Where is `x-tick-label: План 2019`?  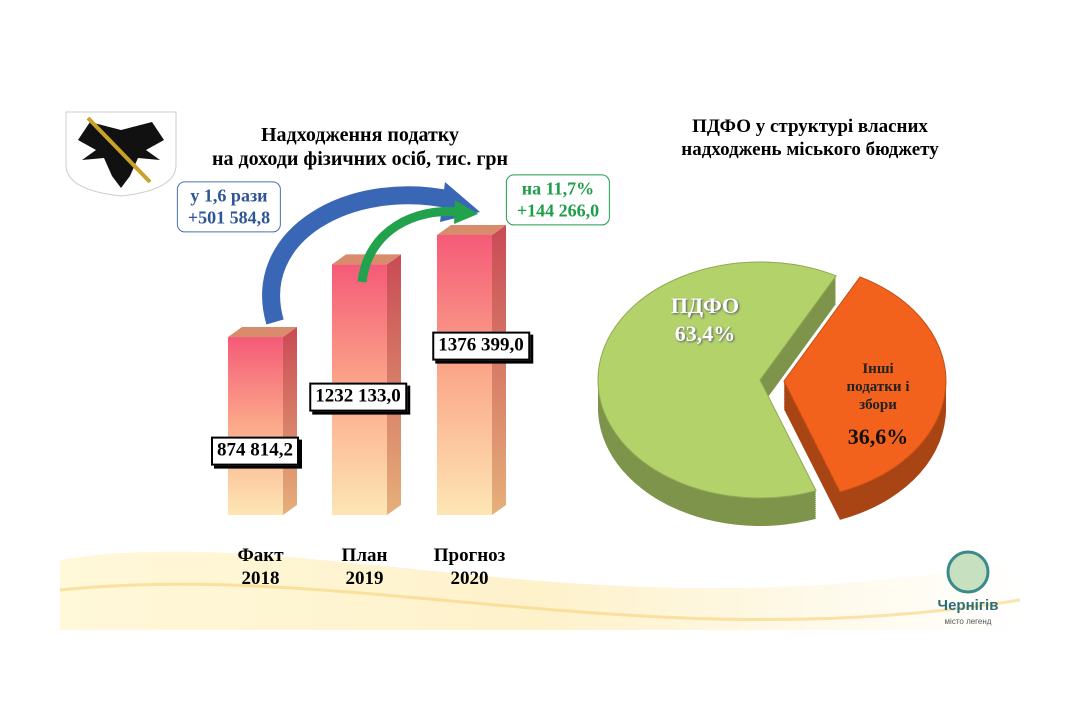
x-tick-label: План 2019 is located at coordinates (364, 567).